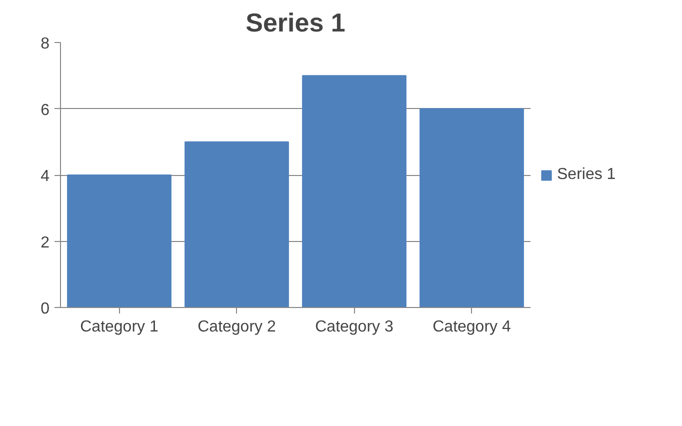 The height and width of the screenshot is (426, 682). What do you see at coordinates (237, 327) in the screenshot?
I see `x-tick-label: Category 2` at bounding box center [237, 327].